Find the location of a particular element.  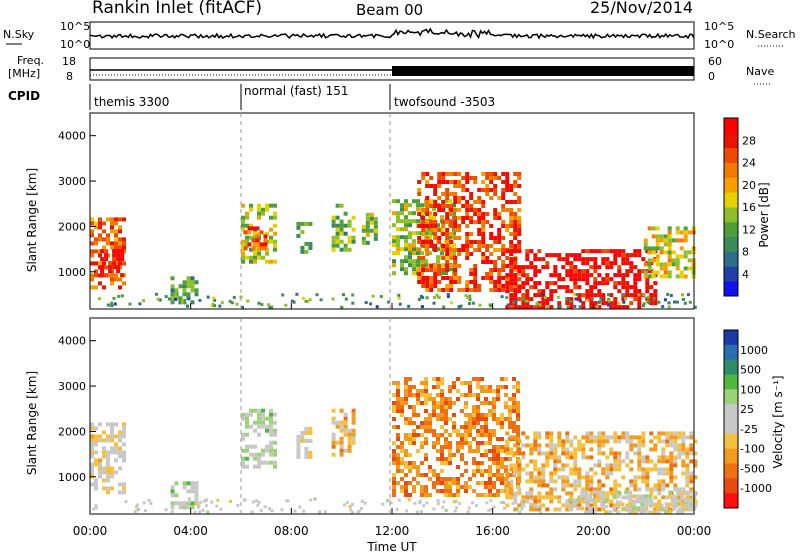

velocity-colorbar-title: Velocity [m s⁻¹] is located at coordinates (778, 421).